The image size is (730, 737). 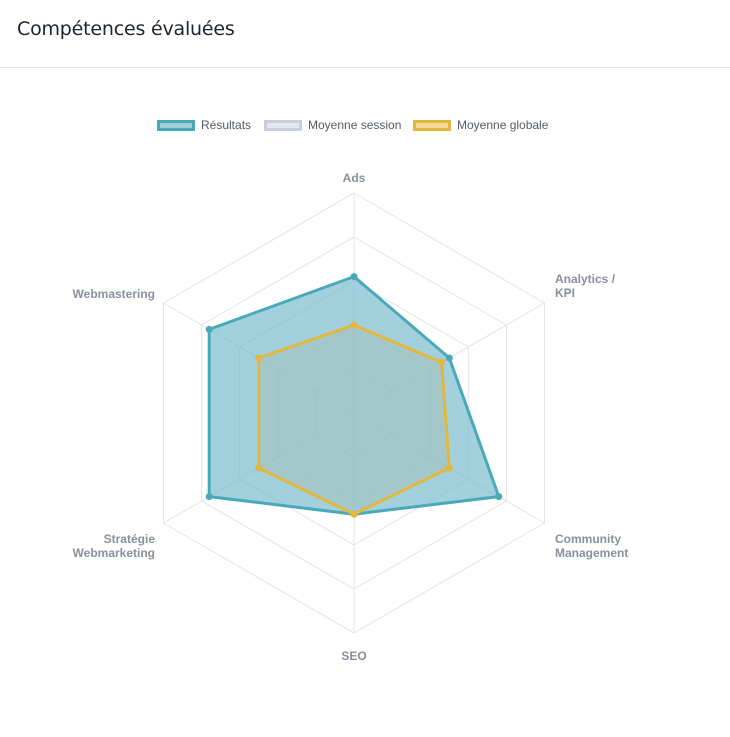 I want to click on axis-label: Stratégie Webmarketing, so click(x=114, y=546).